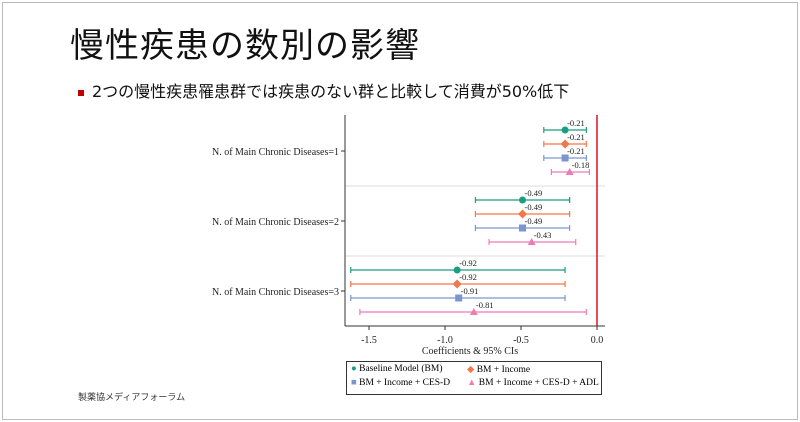 This screenshot has height=422, width=800. Describe the element at coordinates (470, 351) in the screenshot. I see `x-axis-label: Coefficients & 95% CIs` at that location.